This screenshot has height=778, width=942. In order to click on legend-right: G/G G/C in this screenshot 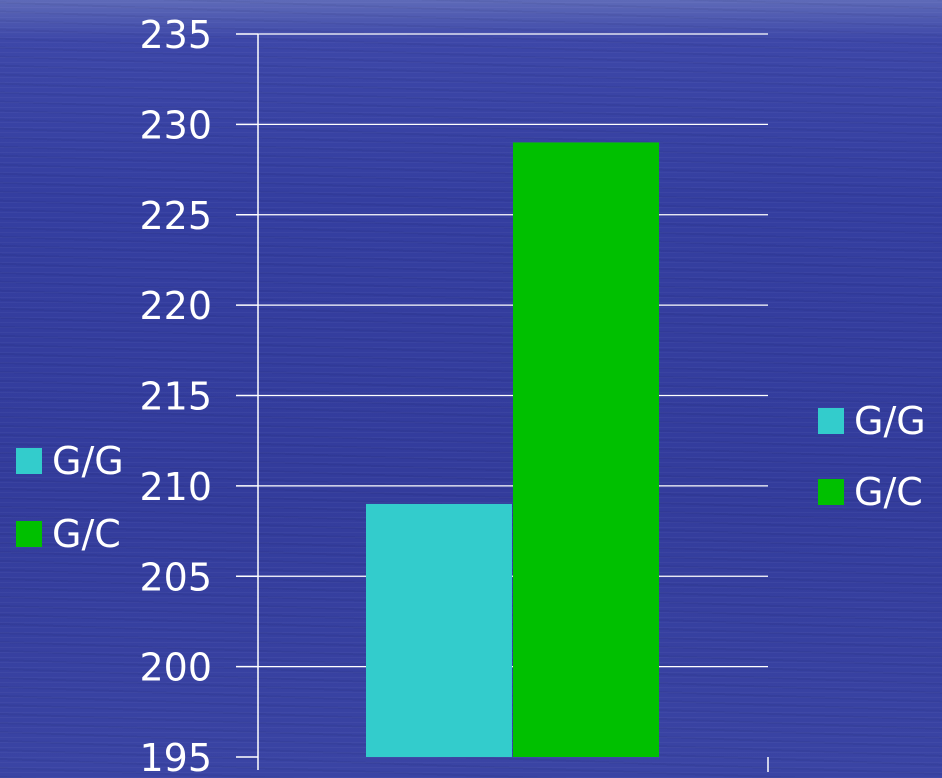, I will do `click(872, 456)`.